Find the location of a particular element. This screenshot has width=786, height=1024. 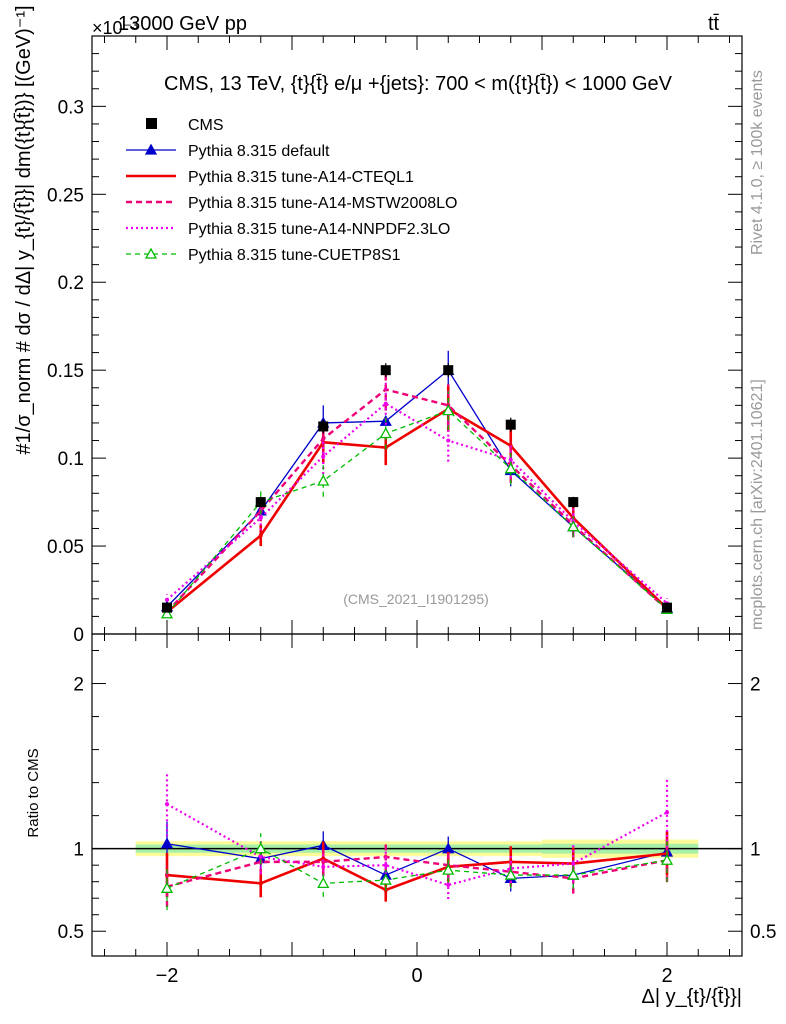

x-tick-label: 0 is located at coordinates (416, 976).